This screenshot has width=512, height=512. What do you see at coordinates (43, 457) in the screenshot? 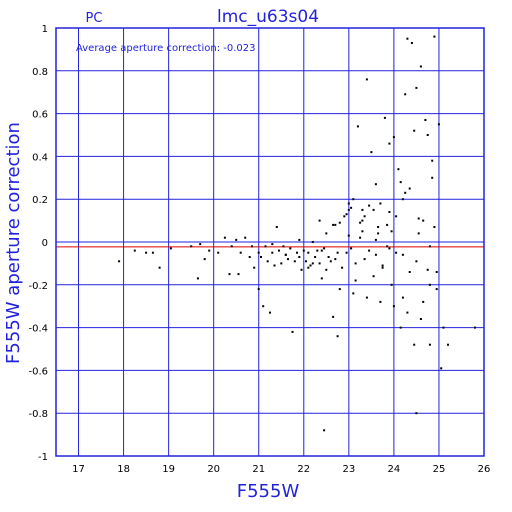
I see `y-tick-label: -1` at bounding box center [43, 457].